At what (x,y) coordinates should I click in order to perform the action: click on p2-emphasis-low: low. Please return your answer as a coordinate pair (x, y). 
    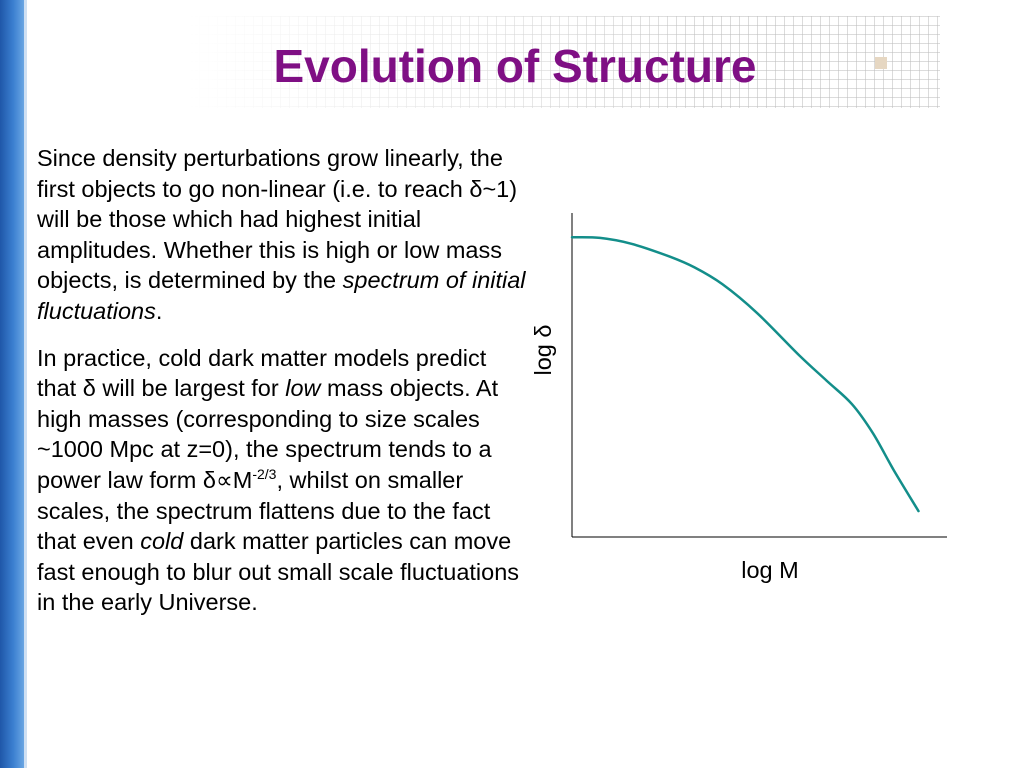
    Looking at the image, I should click on (303, 388).